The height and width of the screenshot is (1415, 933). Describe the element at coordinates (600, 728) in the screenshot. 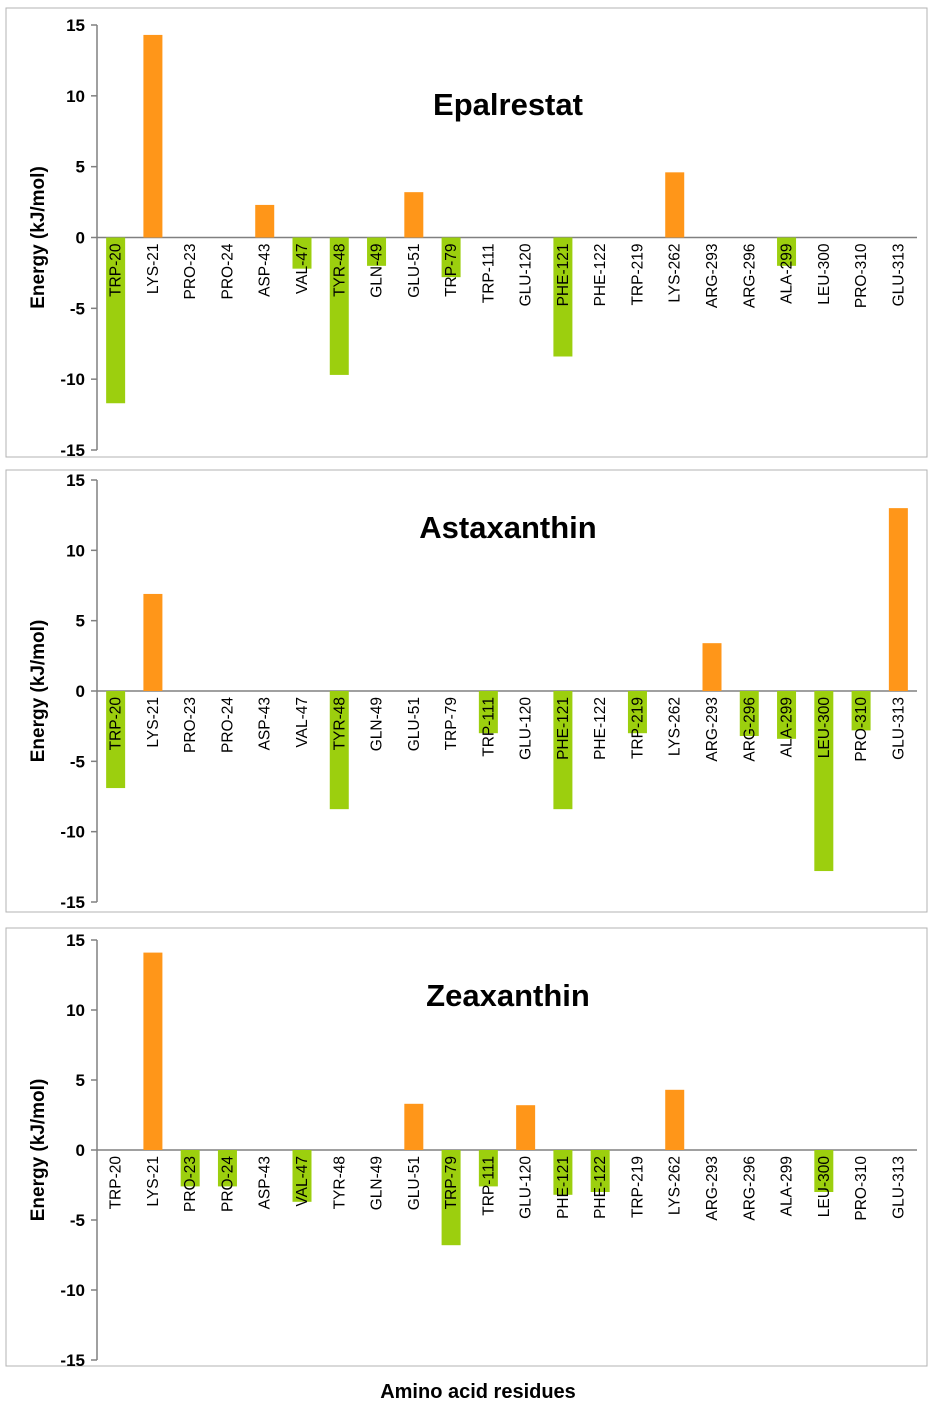

I see `category-label: PHE-122` at that location.